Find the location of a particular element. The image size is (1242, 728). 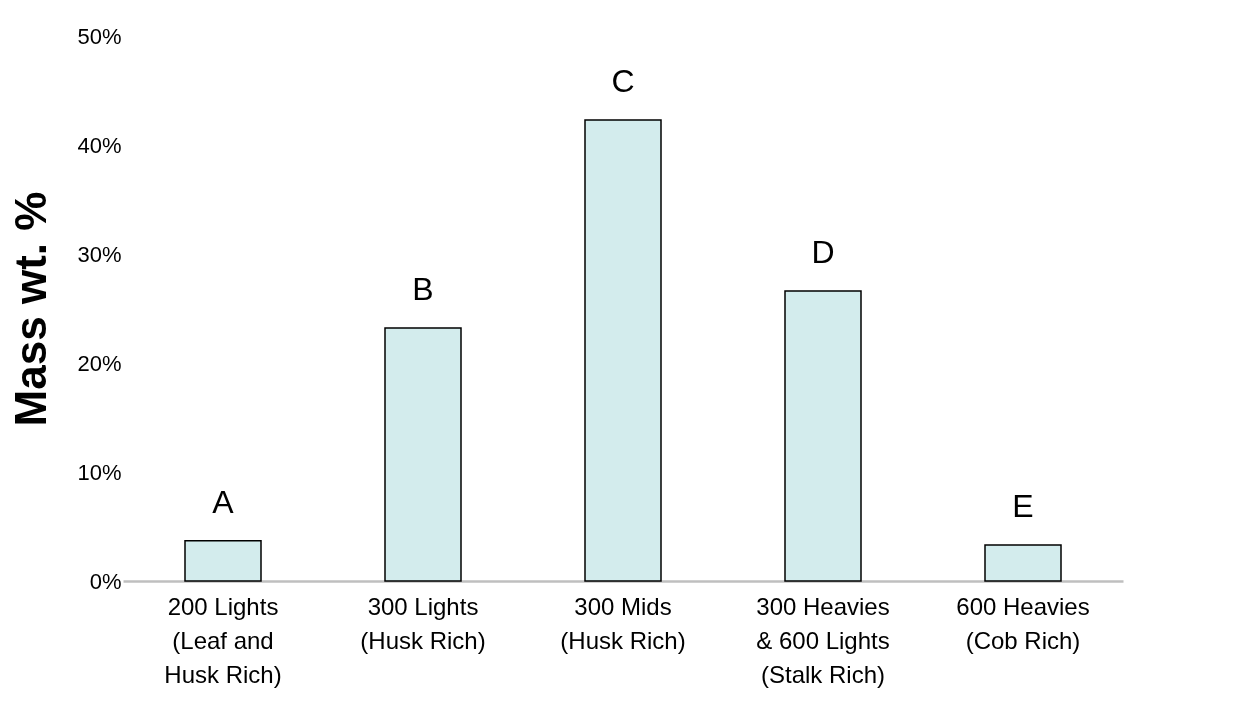

annotation: D is located at coordinates (823, 252).